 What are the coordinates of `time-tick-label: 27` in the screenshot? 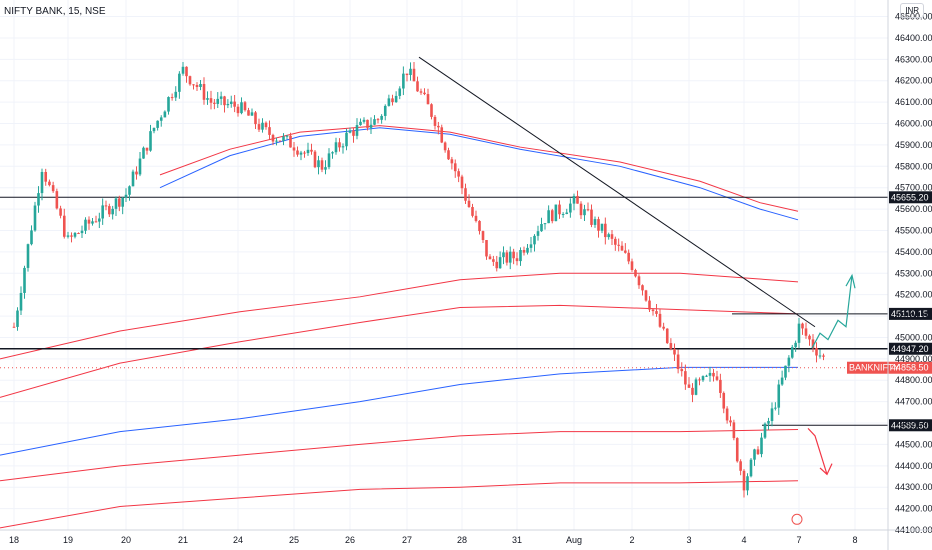 It's located at (407, 540).